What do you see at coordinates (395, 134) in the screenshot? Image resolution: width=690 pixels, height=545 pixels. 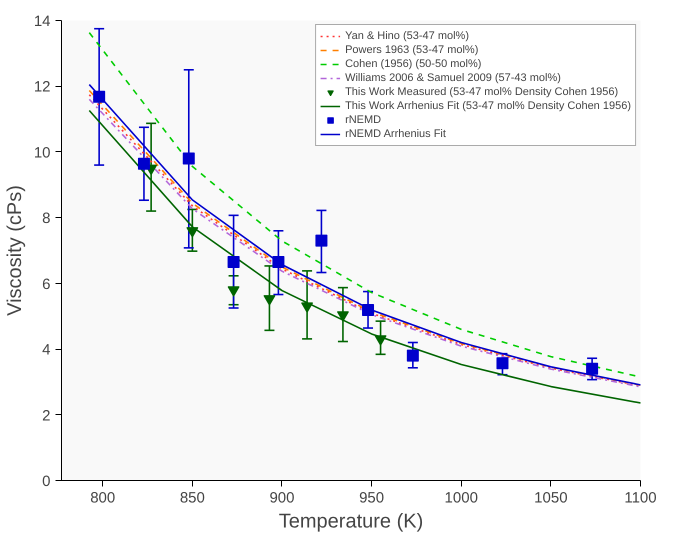 I see `legend-label: rNEMD Arrhenius Fit` at bounding box center [395, 134].